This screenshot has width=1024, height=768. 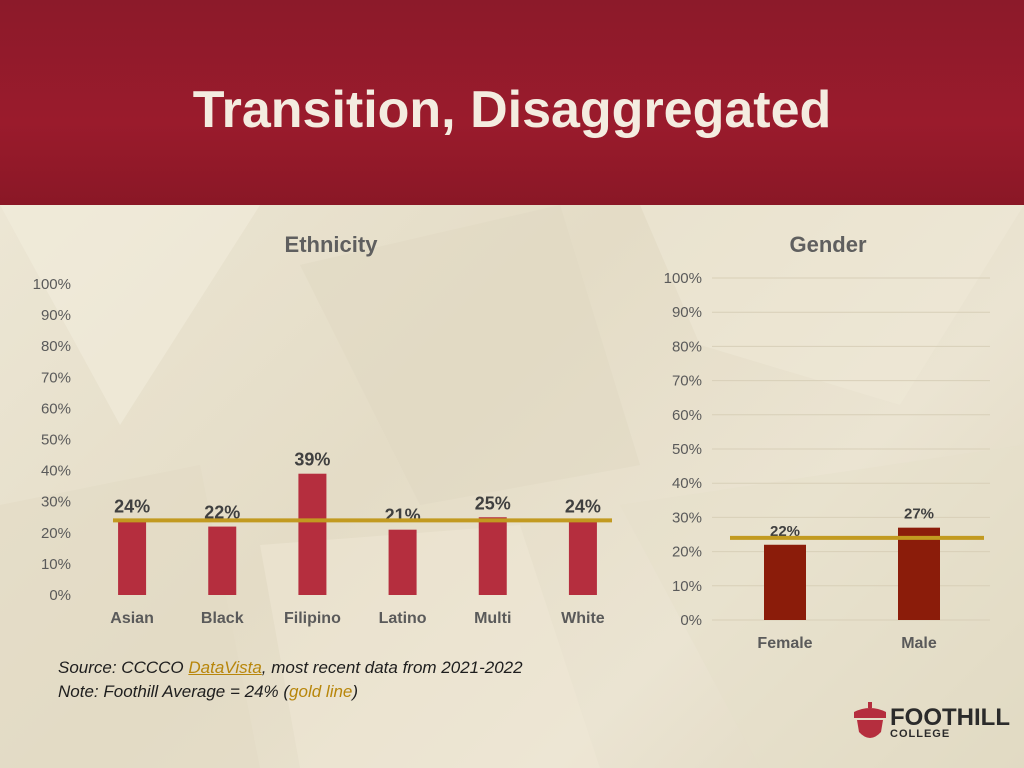 What do you see at coordinates (403, 516) in the screenshot?
I see `eth-data-label: 21%` at bounding box center [403, 516].